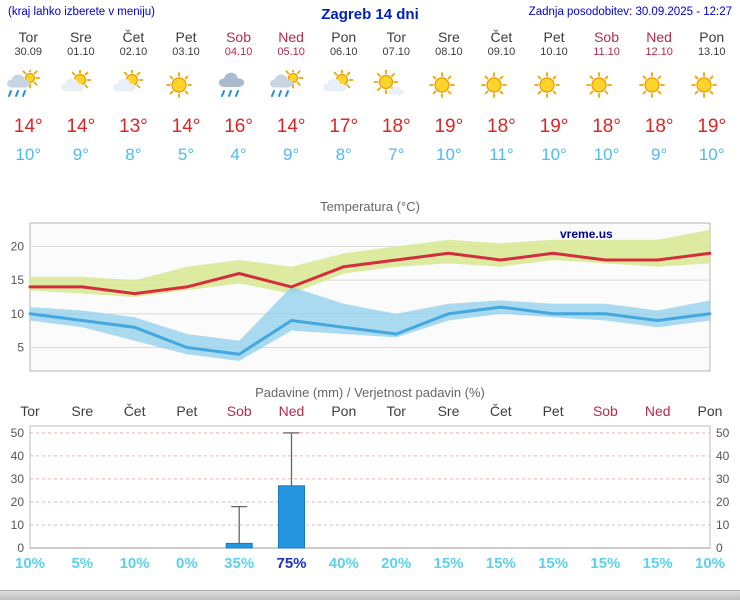 Image resolution: width=740 pixels, height=600 pixels. I want to click on day-date: 06.10, so click(343, 52).